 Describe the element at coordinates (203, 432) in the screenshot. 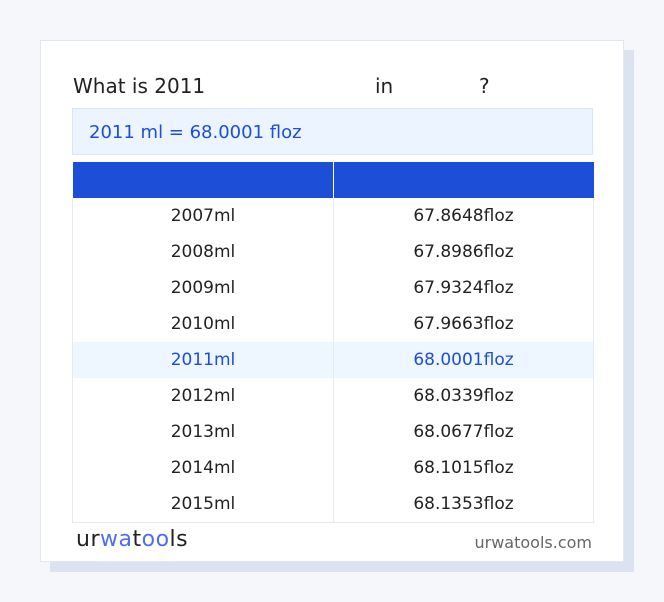

I see `cell-ml: 2013ml` at that location.